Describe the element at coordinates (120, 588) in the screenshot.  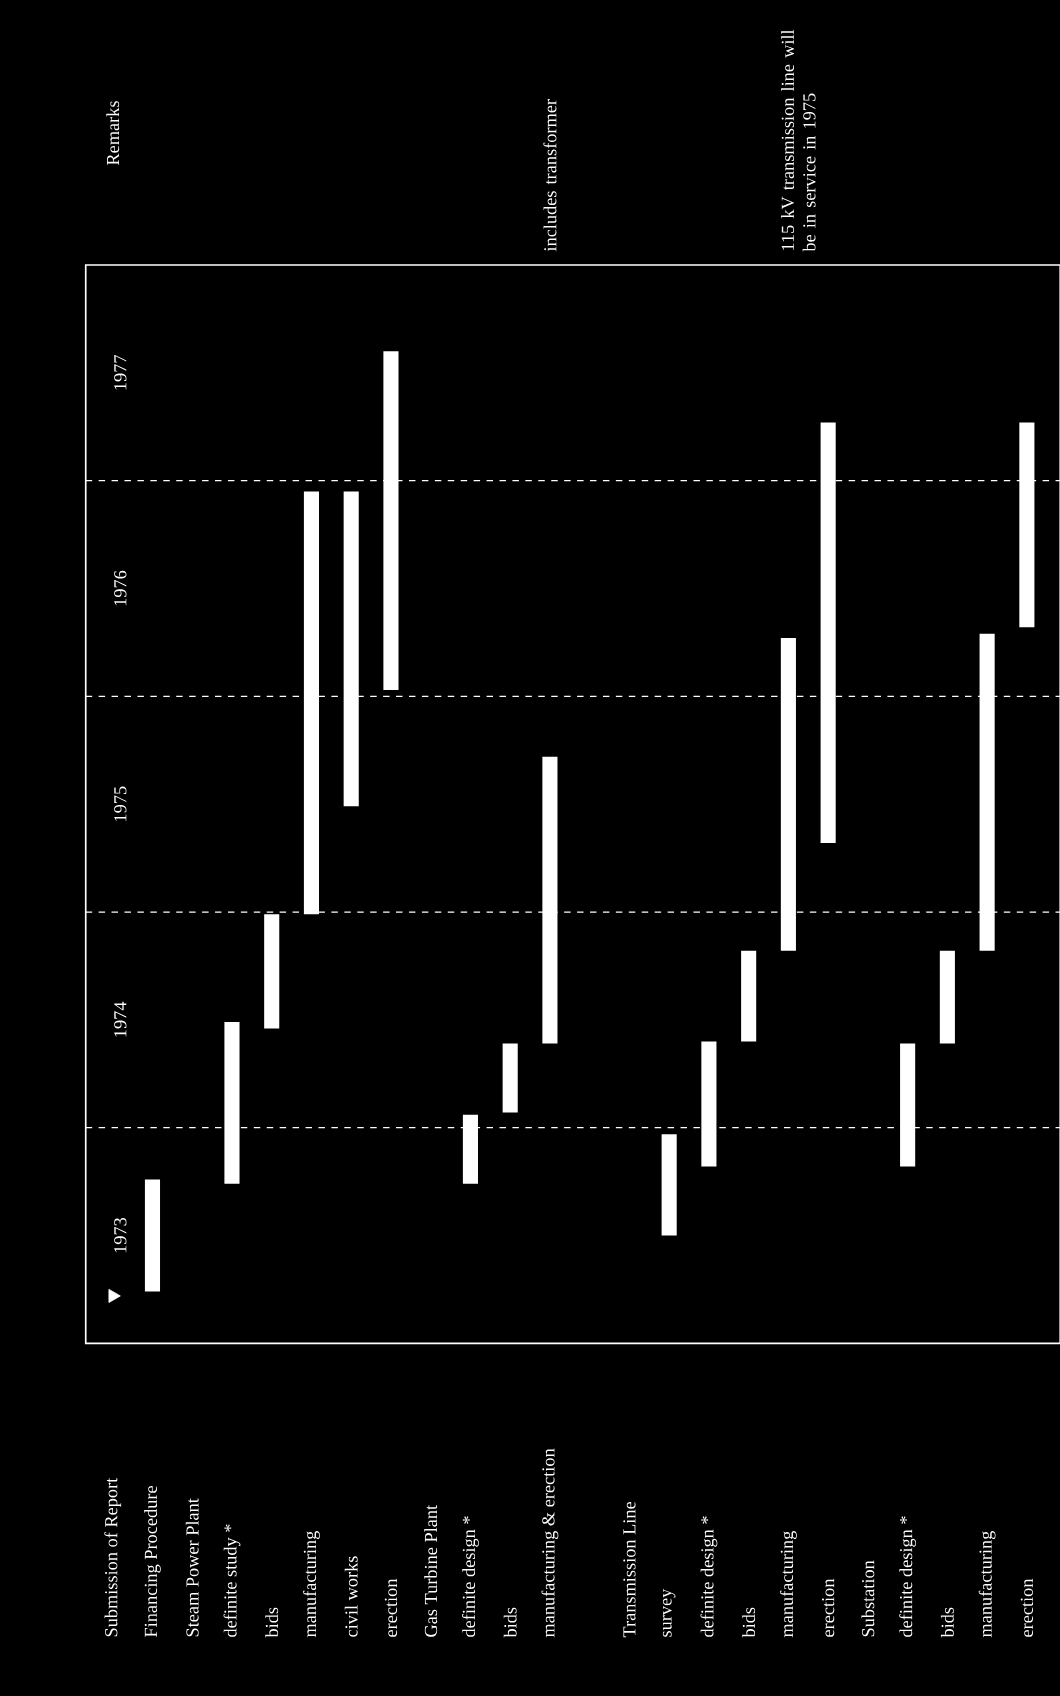
I see `y-tick-label: 1976` at that location.